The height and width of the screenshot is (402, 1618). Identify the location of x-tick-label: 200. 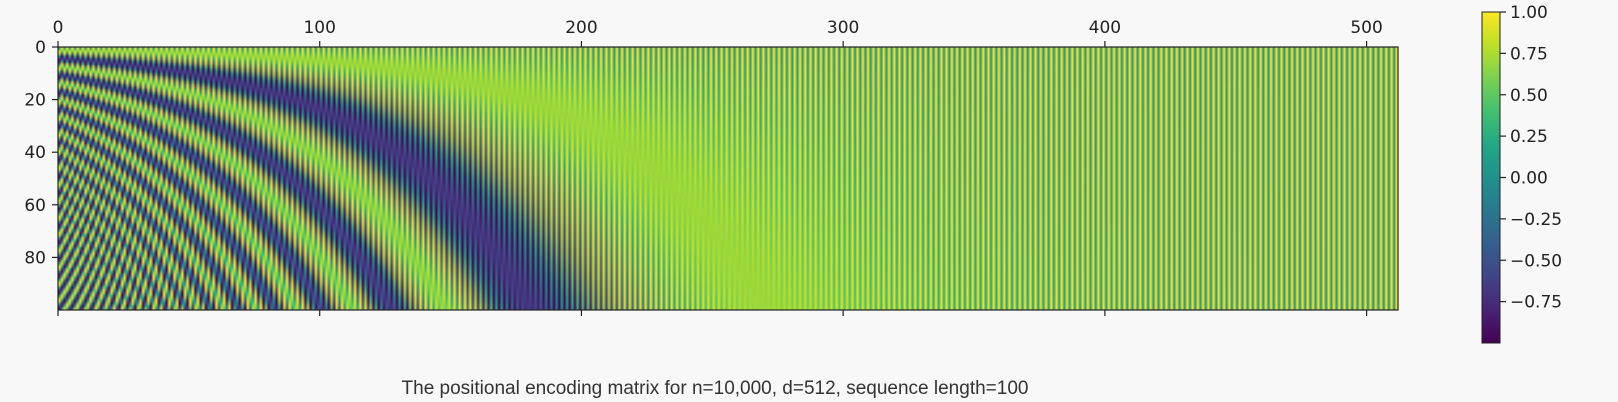
(581, 28).